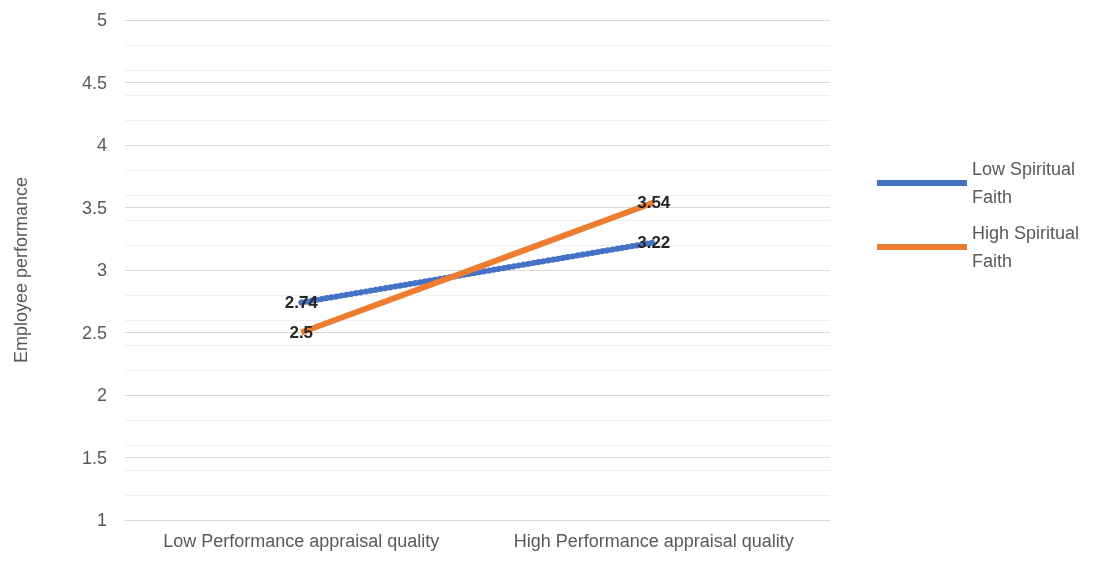 The height and width of the screenshot is (565, 1115). What do you see at coordinates (654, 242) in the screenshot?
I see `data-label: 3.22` at bounding box center [654, 242].